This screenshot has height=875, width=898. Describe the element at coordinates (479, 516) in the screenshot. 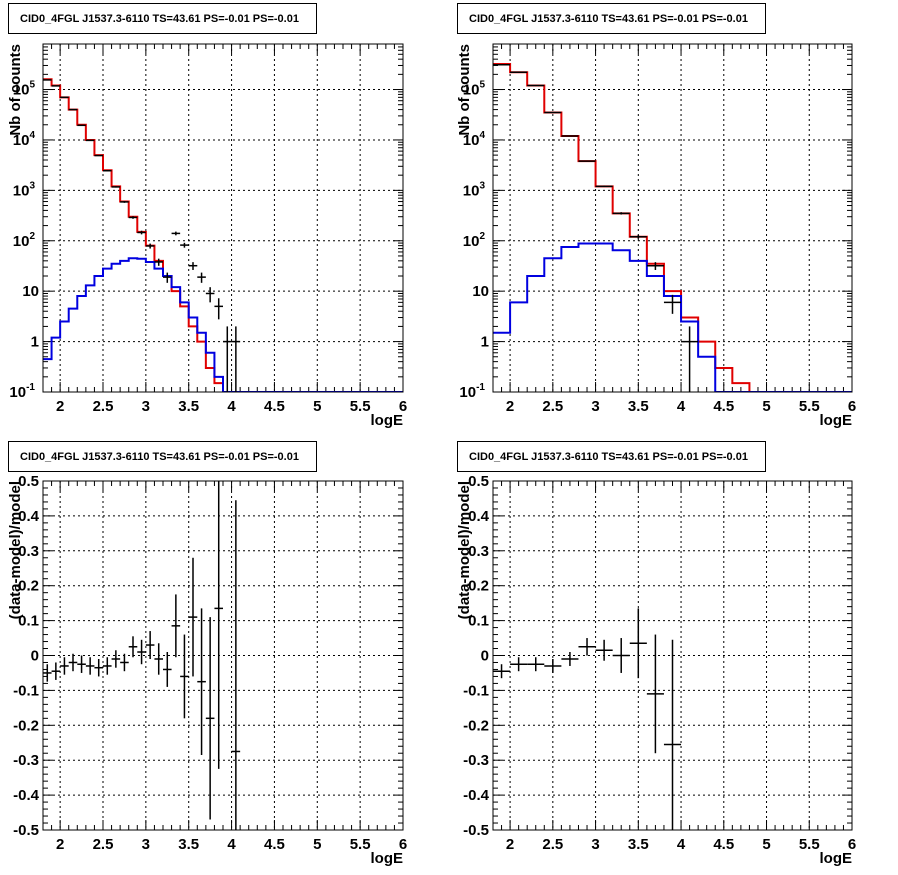

I see `y-tick-label: 0.4` at that location.